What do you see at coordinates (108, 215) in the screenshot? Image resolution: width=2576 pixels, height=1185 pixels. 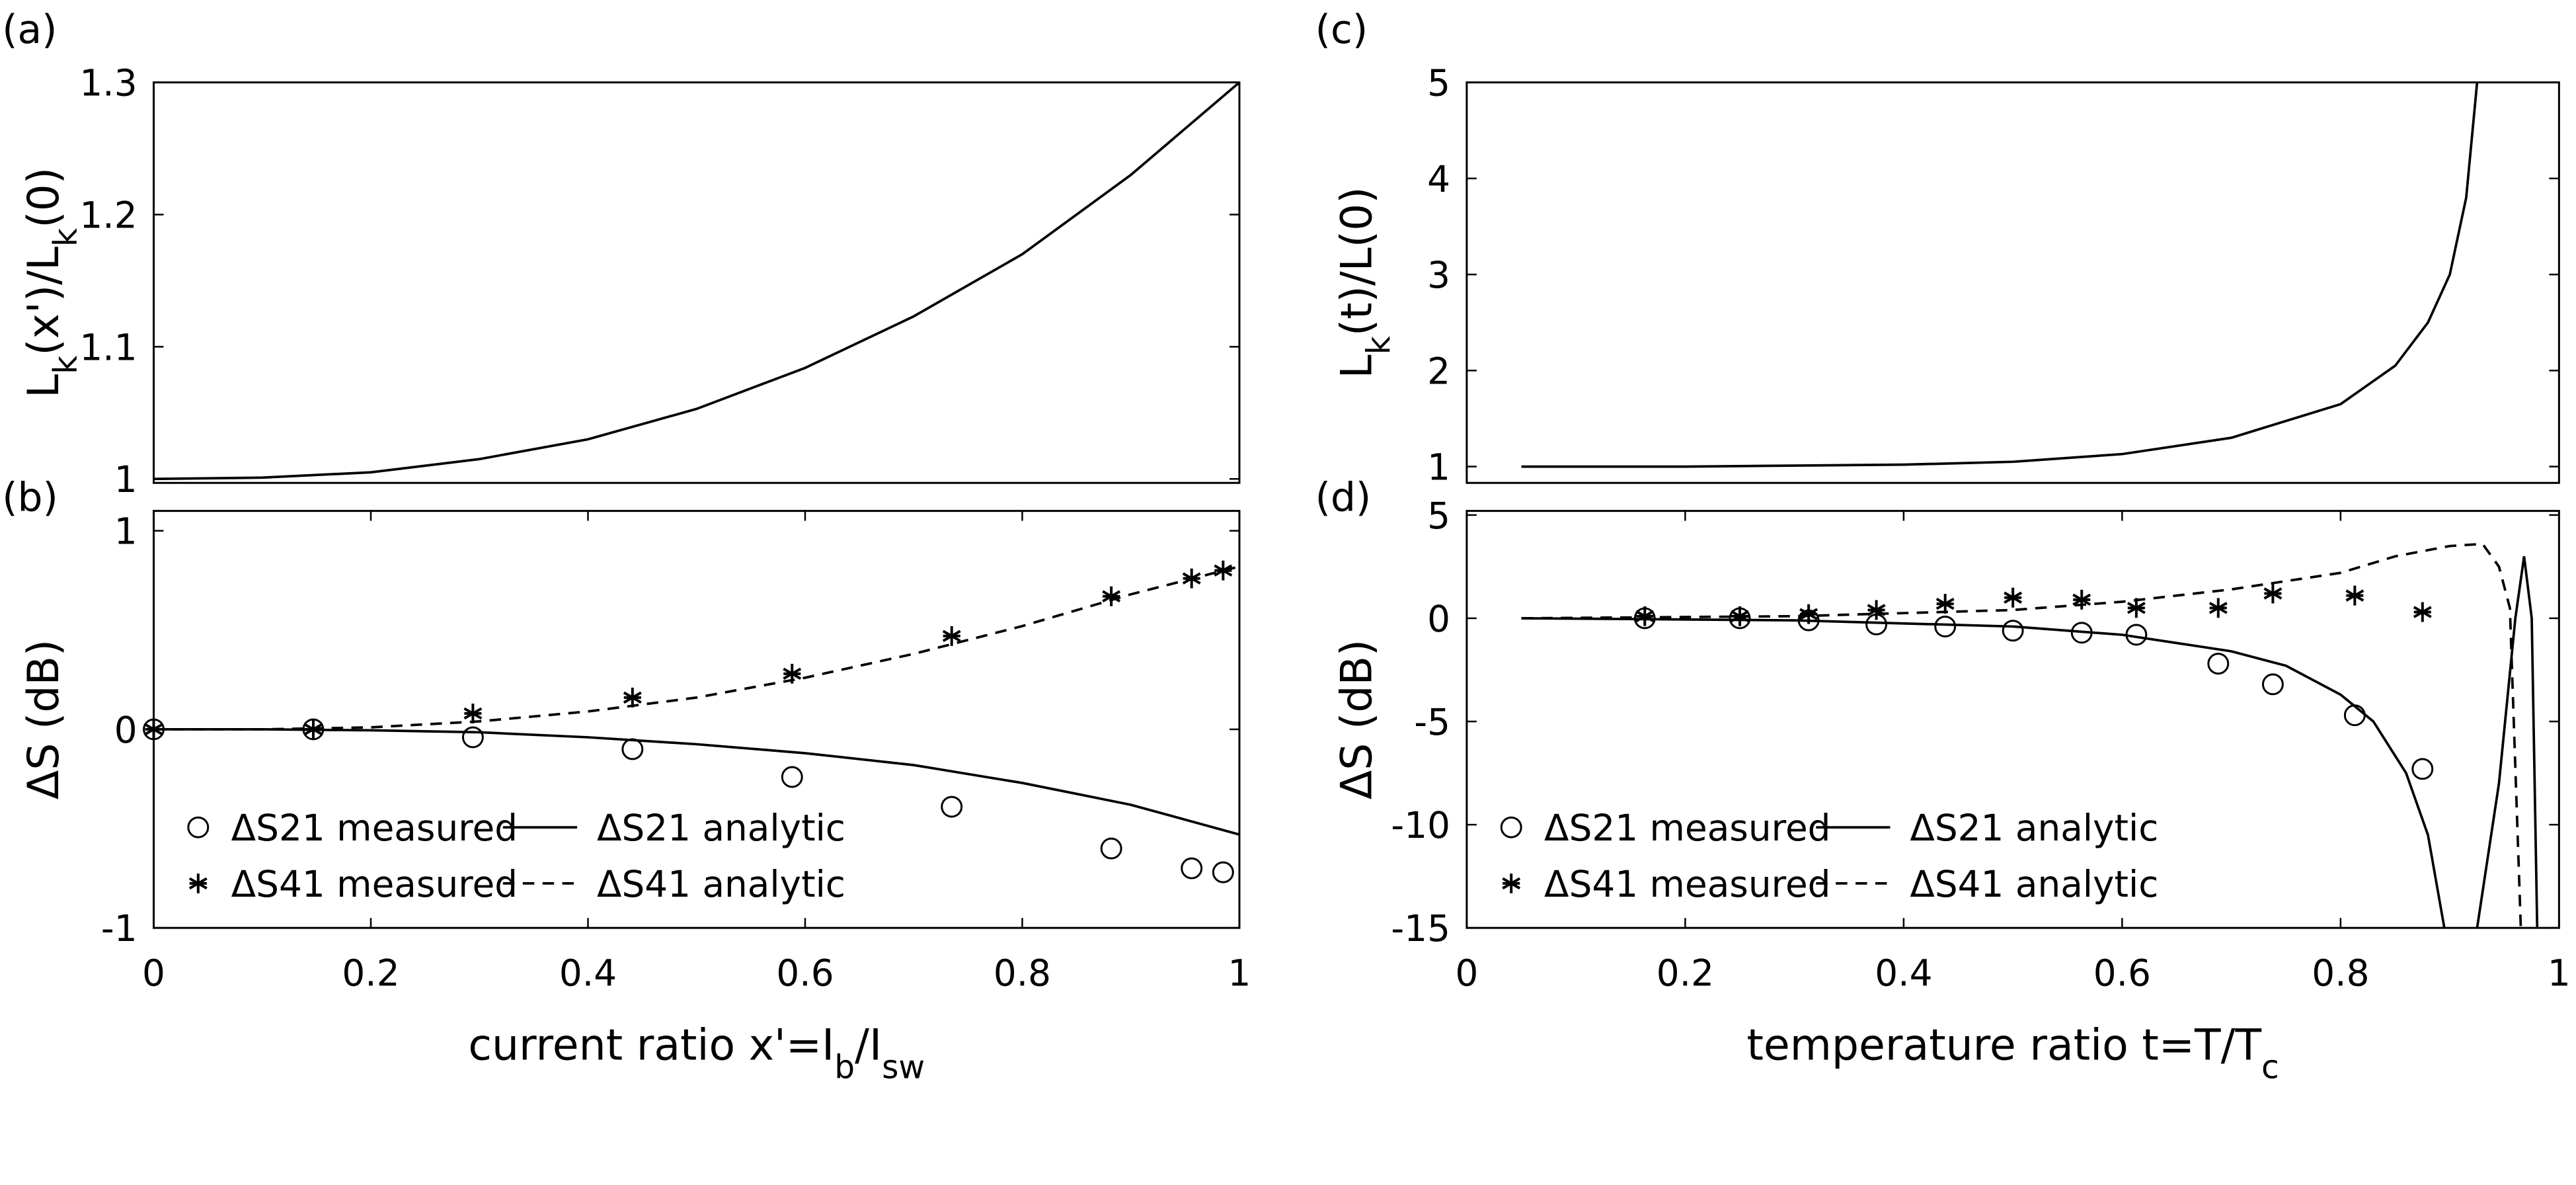 I see `y-tick-label: 1.2` at bounding box center [108, 215].